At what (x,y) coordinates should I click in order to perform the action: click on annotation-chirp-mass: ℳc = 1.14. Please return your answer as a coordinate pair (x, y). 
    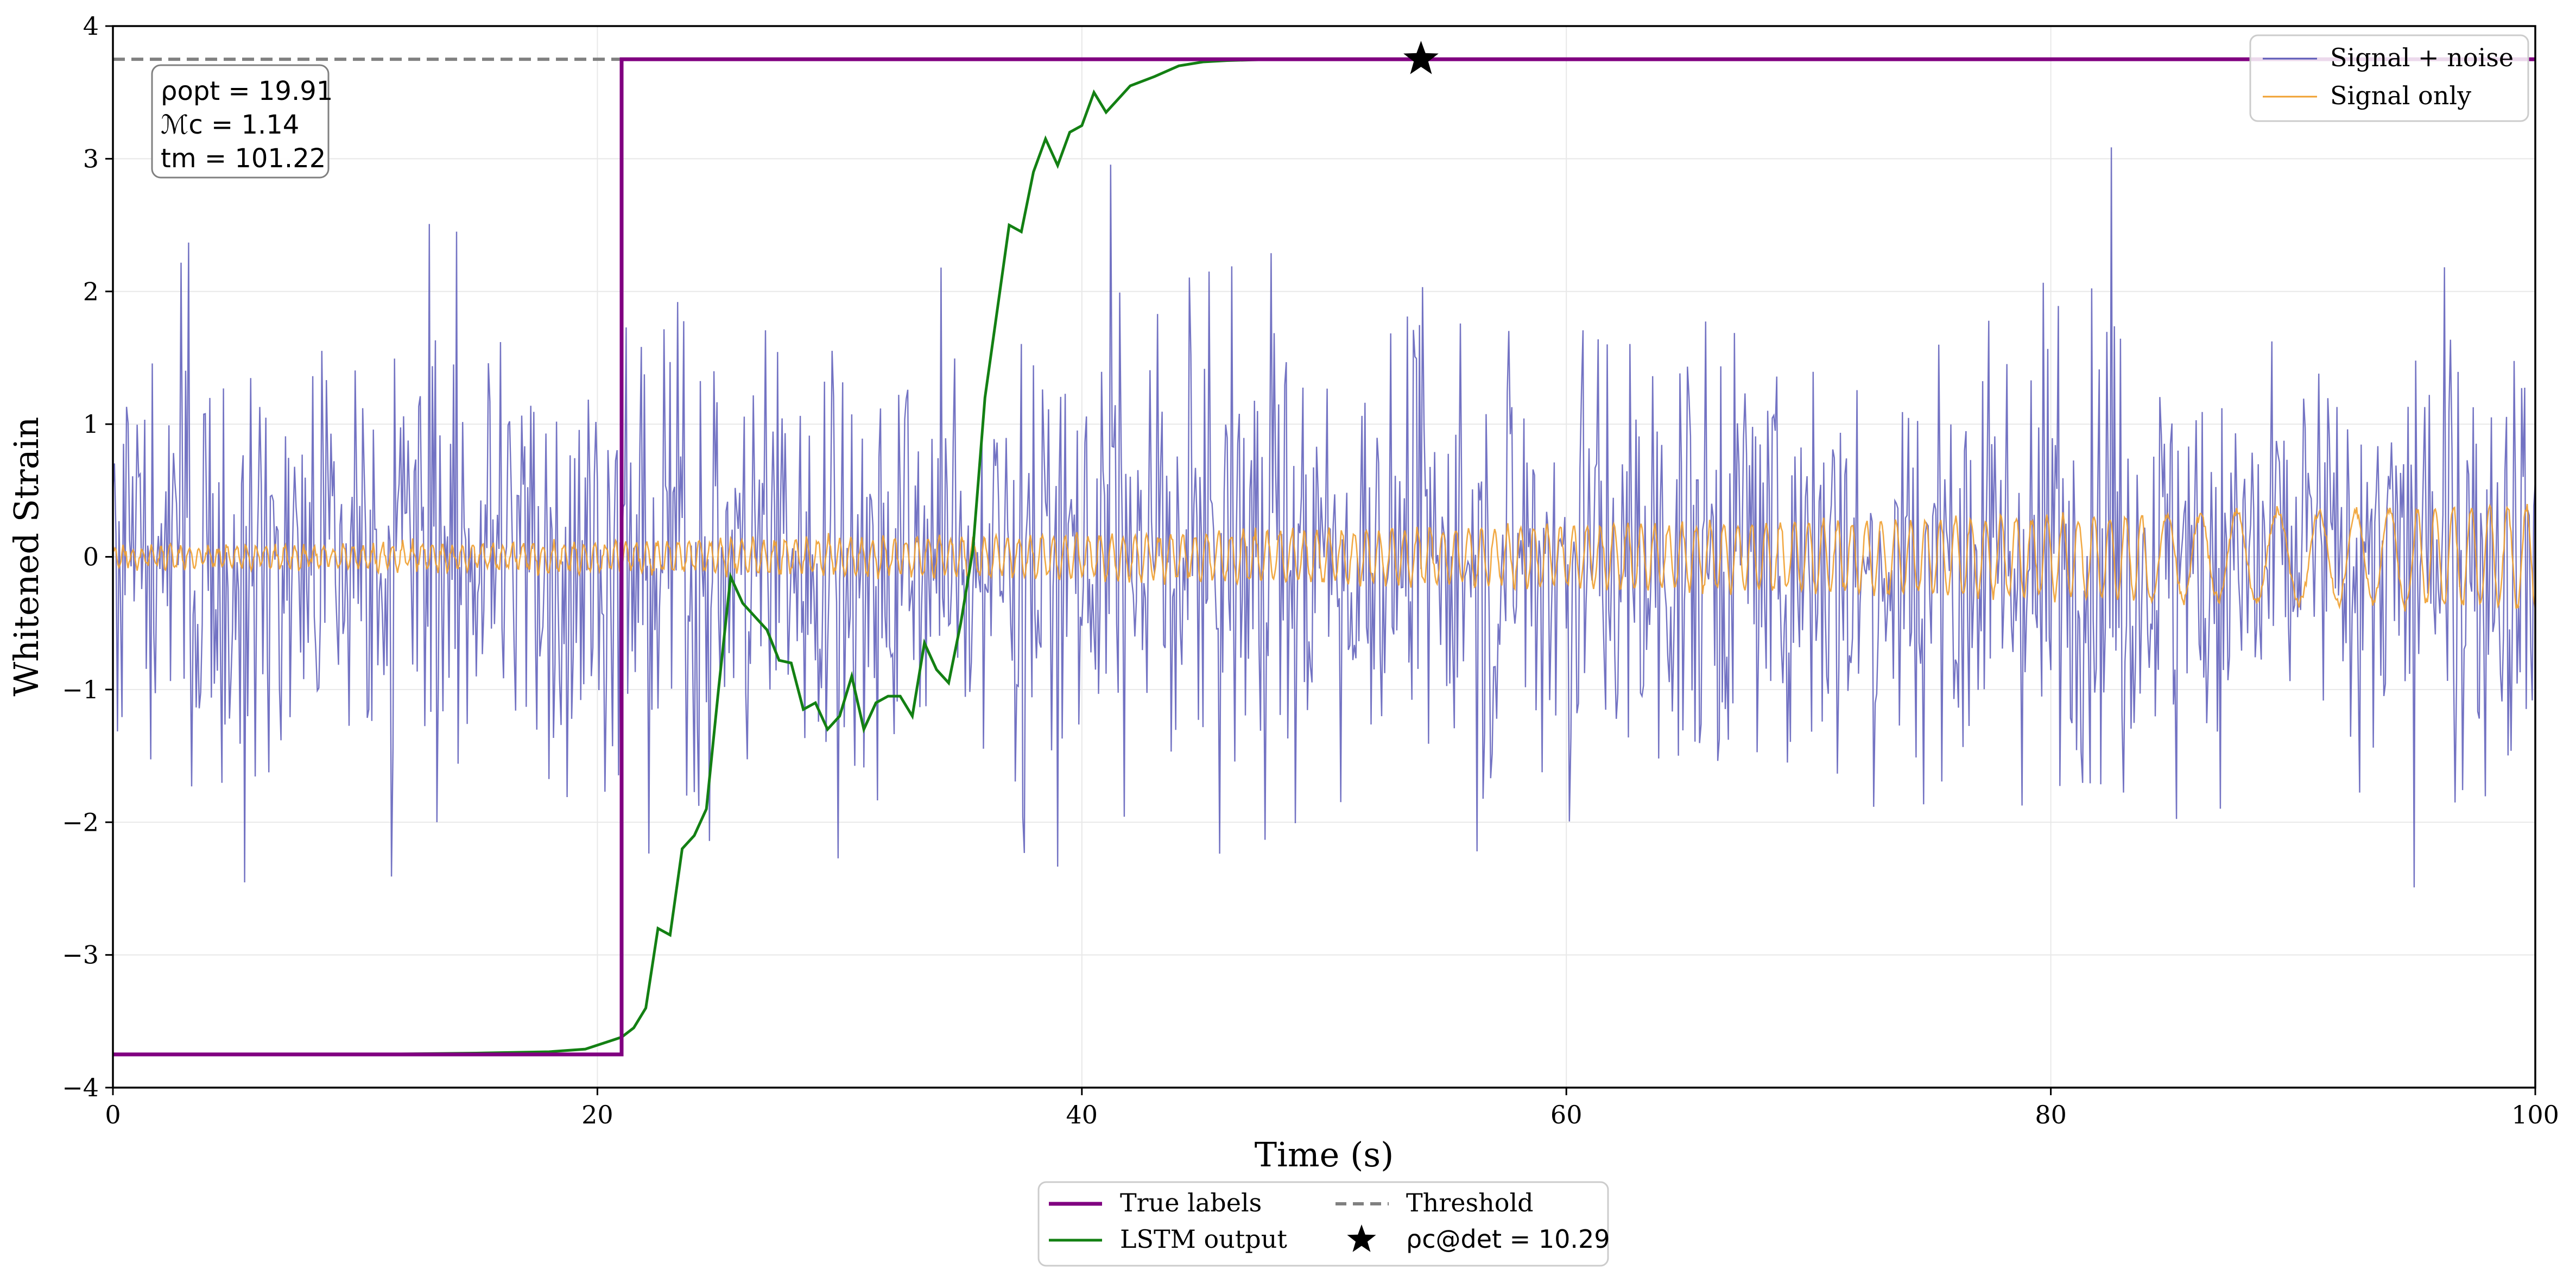
    Looking at the image, I should click on (230, 125).